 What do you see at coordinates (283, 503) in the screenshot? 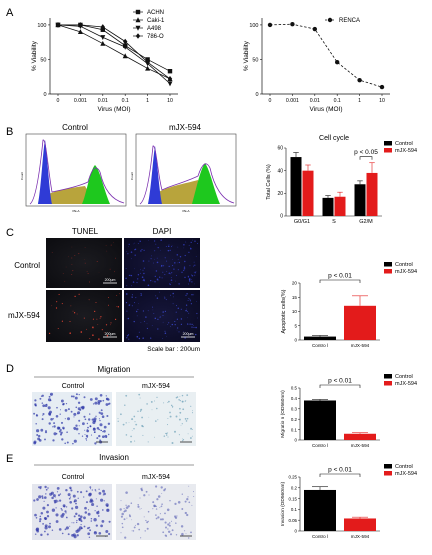
I see `y-axis-label: Invasion (OD560nm)` at bounding box center [283, 503].